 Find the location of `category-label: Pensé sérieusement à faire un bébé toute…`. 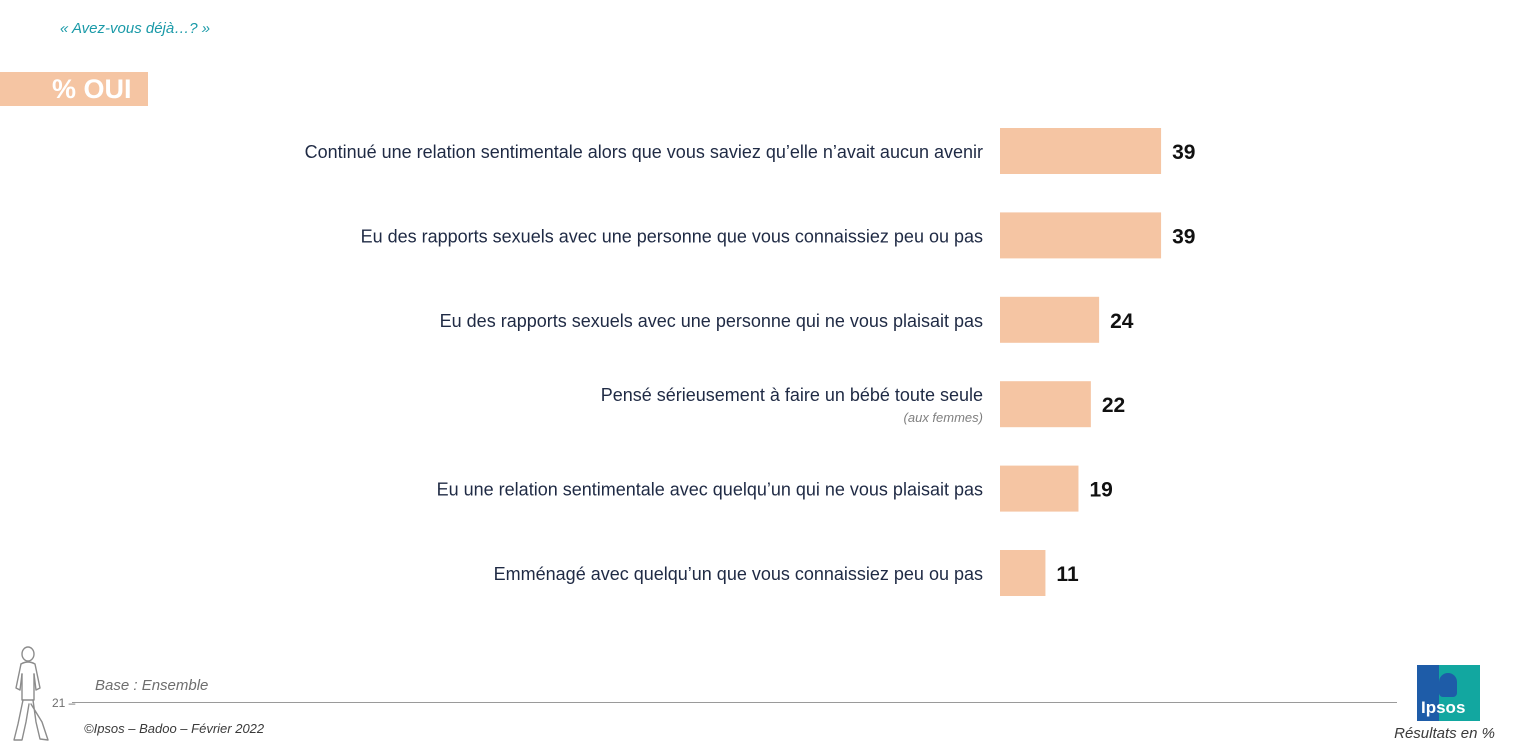

category-label: Pensé sérieusement à faire un bébé toute… is located at coordinates (792, 395).